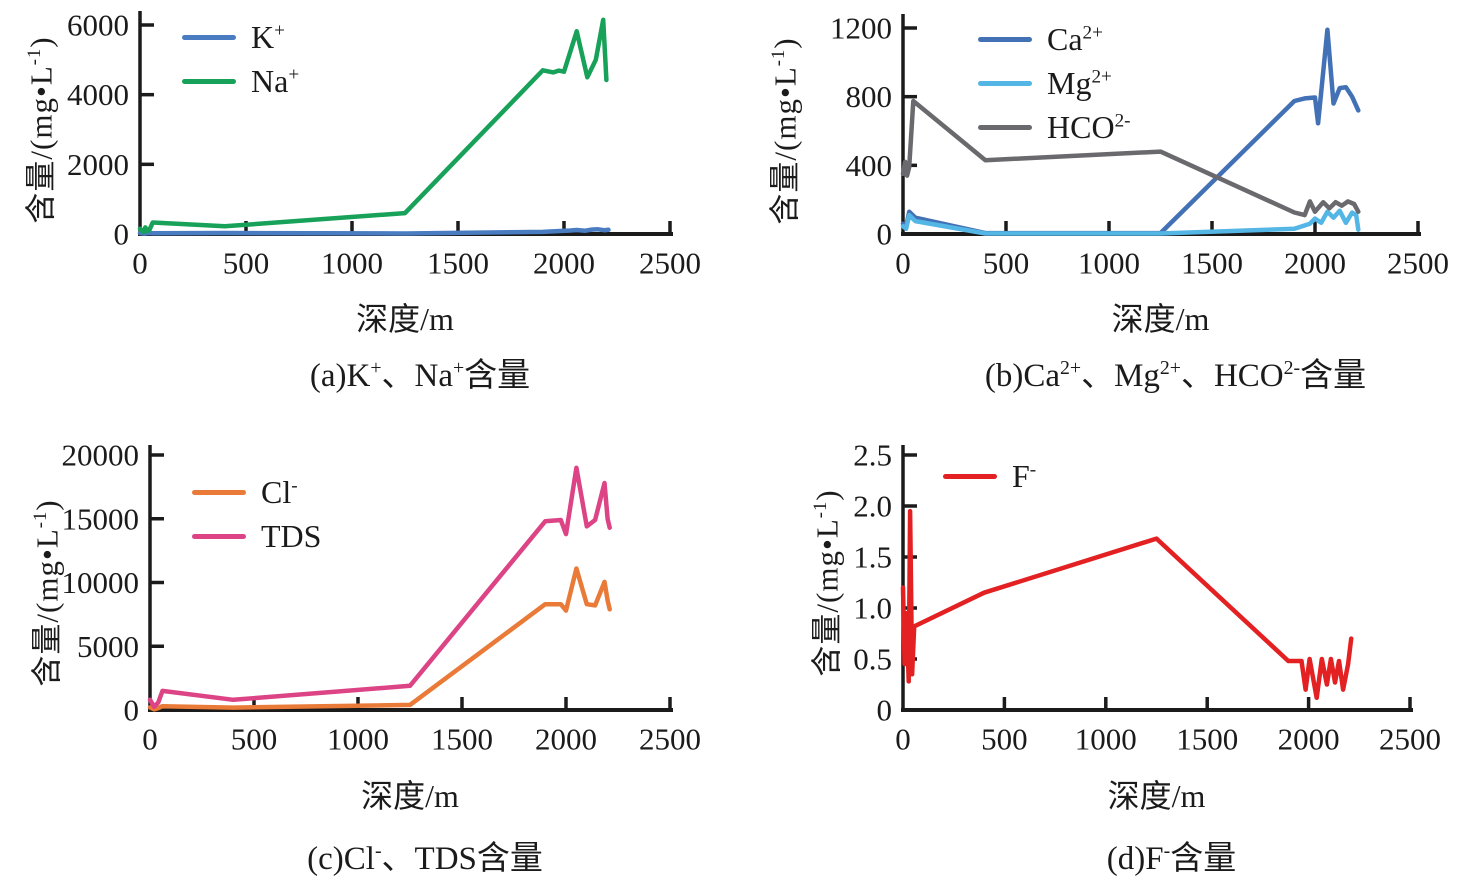  I want to click on y-tick-label: 1.5, so click(872, 557).